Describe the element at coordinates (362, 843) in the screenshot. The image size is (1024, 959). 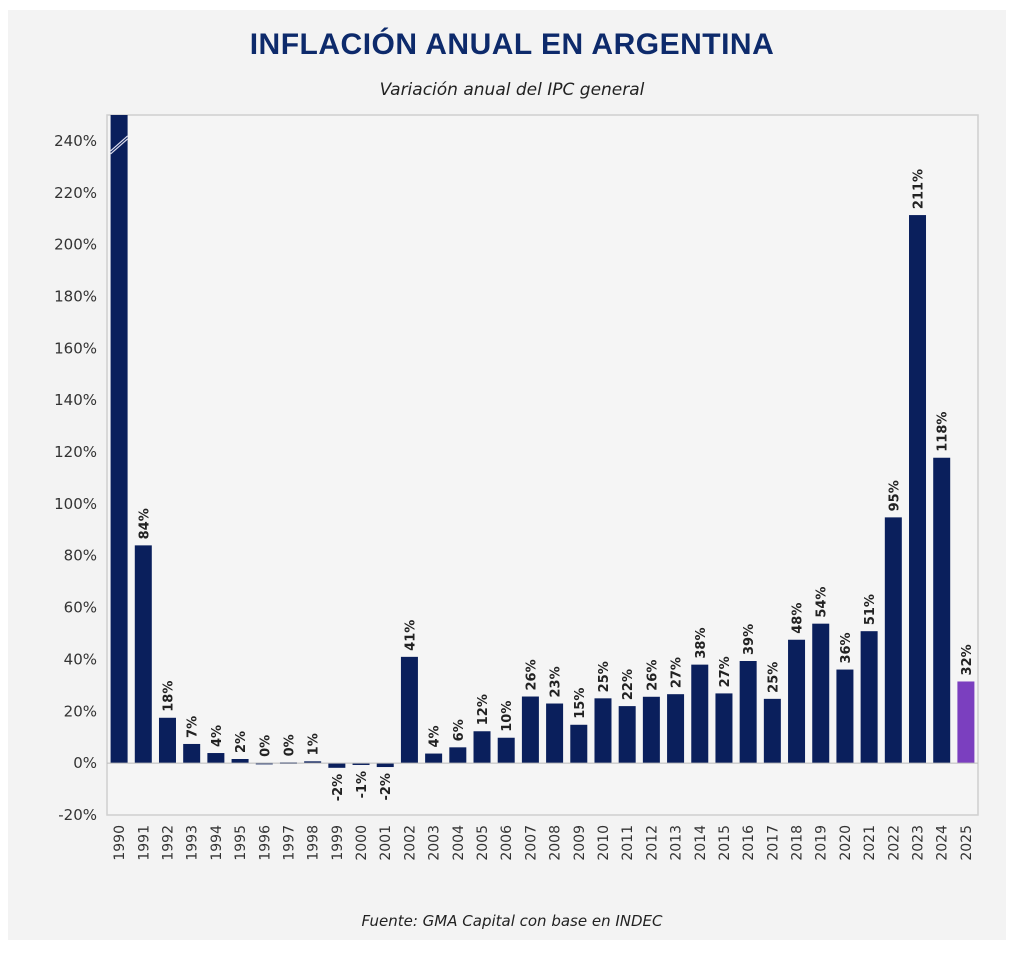
I see `x-tick-label: 2000` at that location.